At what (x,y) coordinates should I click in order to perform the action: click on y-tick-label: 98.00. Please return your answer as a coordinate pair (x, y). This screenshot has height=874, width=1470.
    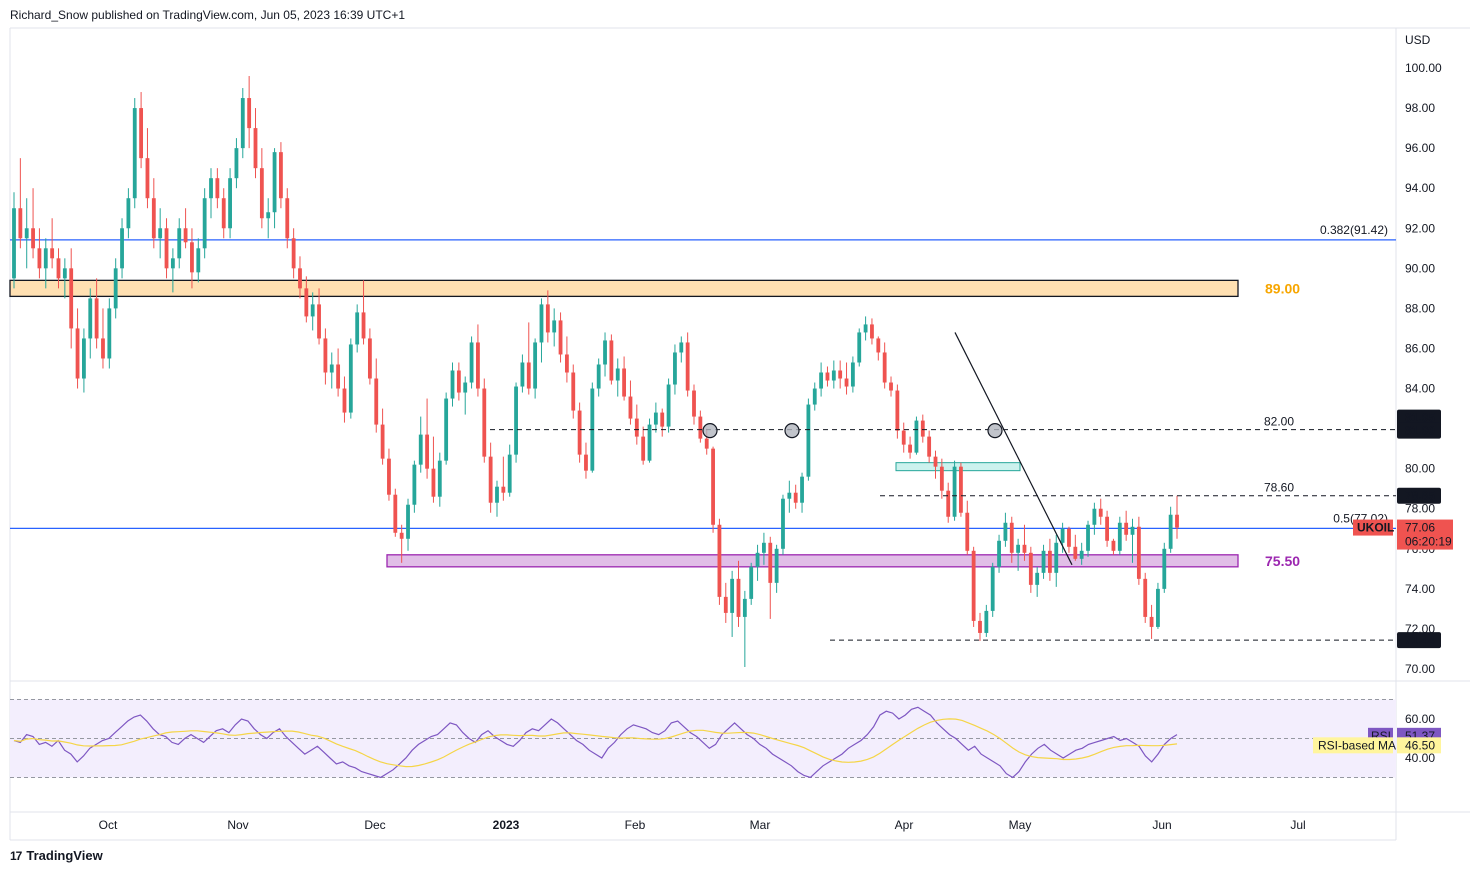
    Looking at the image, I should click on (1420, 108).